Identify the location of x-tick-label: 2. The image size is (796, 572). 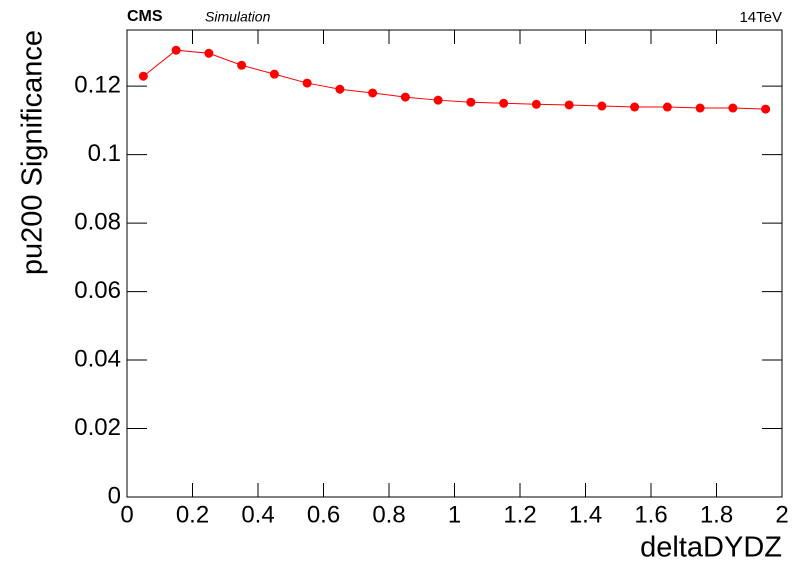
(781, 514).